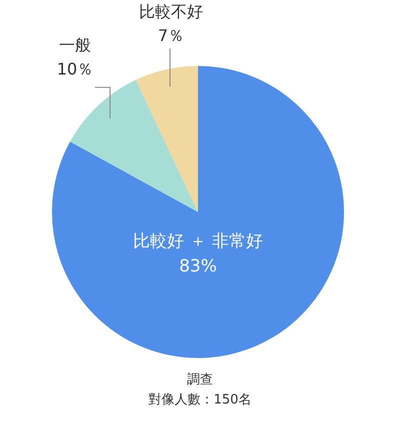 This screenshot has height=436, width=400. Describe the element at coordinates (75, 69) in the screenshot. I see `data-label: 10％` at that location.